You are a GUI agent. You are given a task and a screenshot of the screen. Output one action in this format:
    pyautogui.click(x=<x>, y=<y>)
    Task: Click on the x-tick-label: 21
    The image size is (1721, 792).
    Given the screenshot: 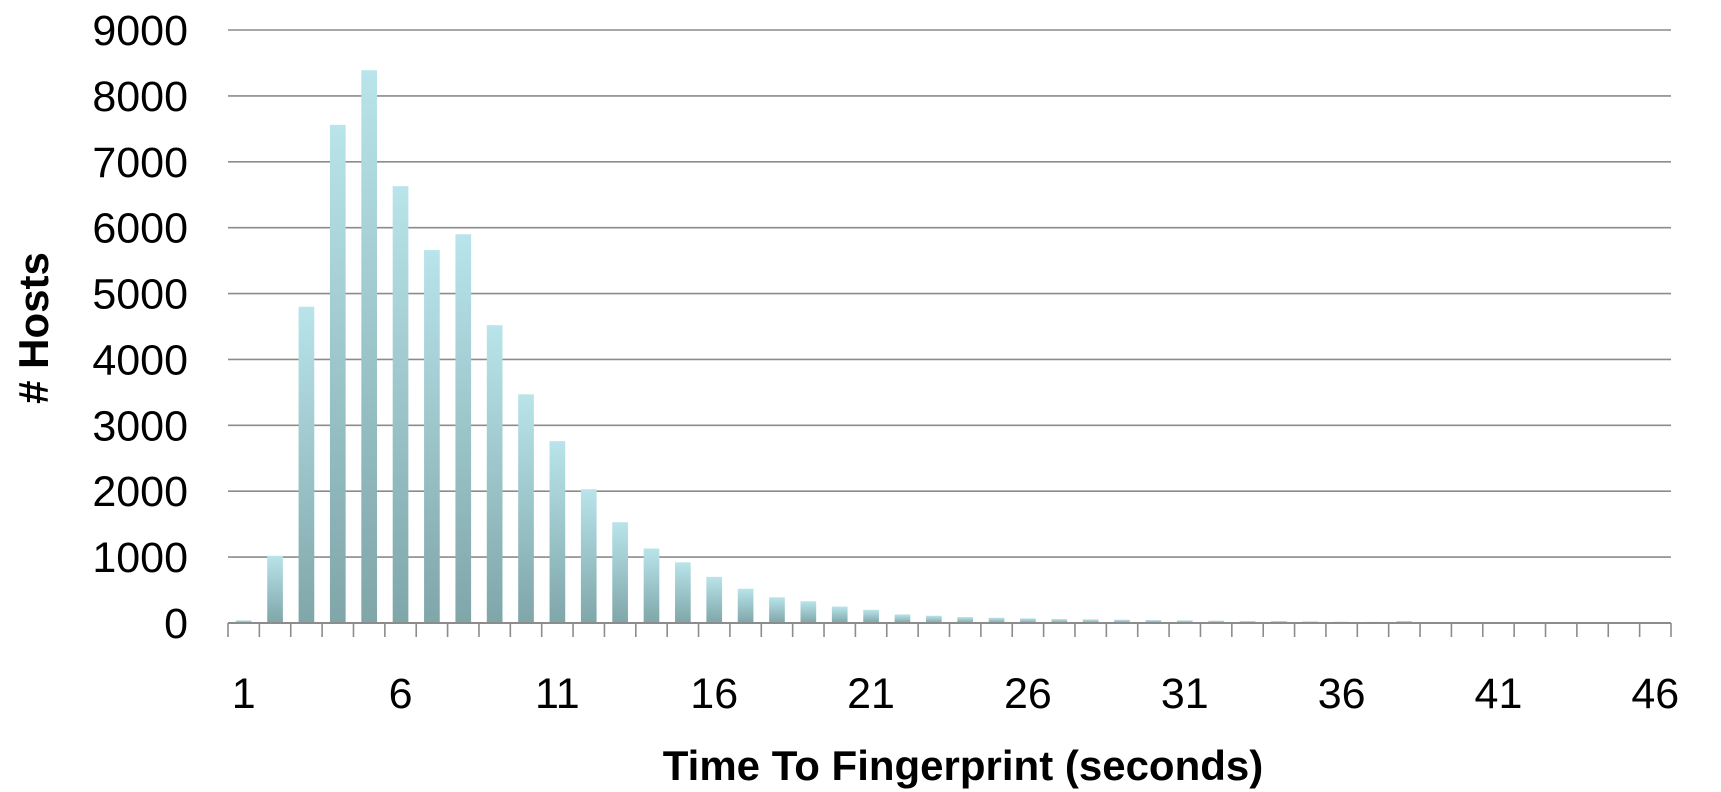 What is the action you would take?
    pyautogui.click(x=871, y=694)
    